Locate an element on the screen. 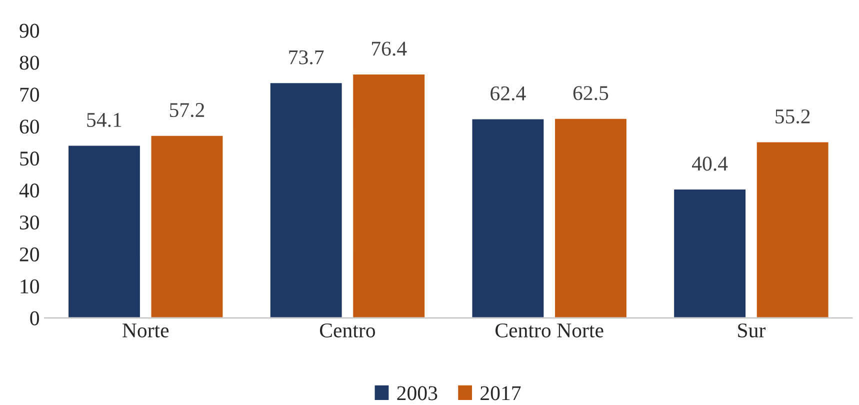 Image resolution: width=859 pixels, height=405 pixels. y-tick-label: 50 is located at coordinates (30, 159).